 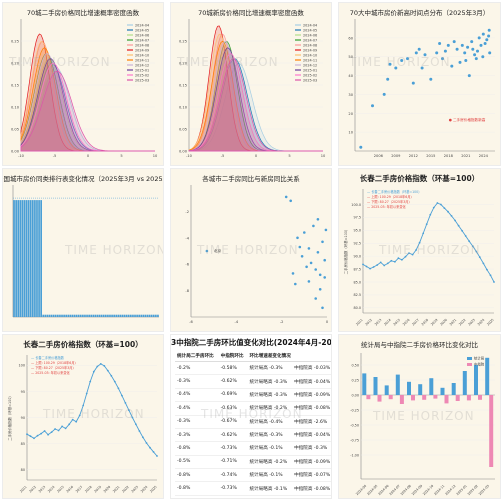 I want to click on legend-label: — 2025-03: 年初以来变化, so click(x=387, y=206).